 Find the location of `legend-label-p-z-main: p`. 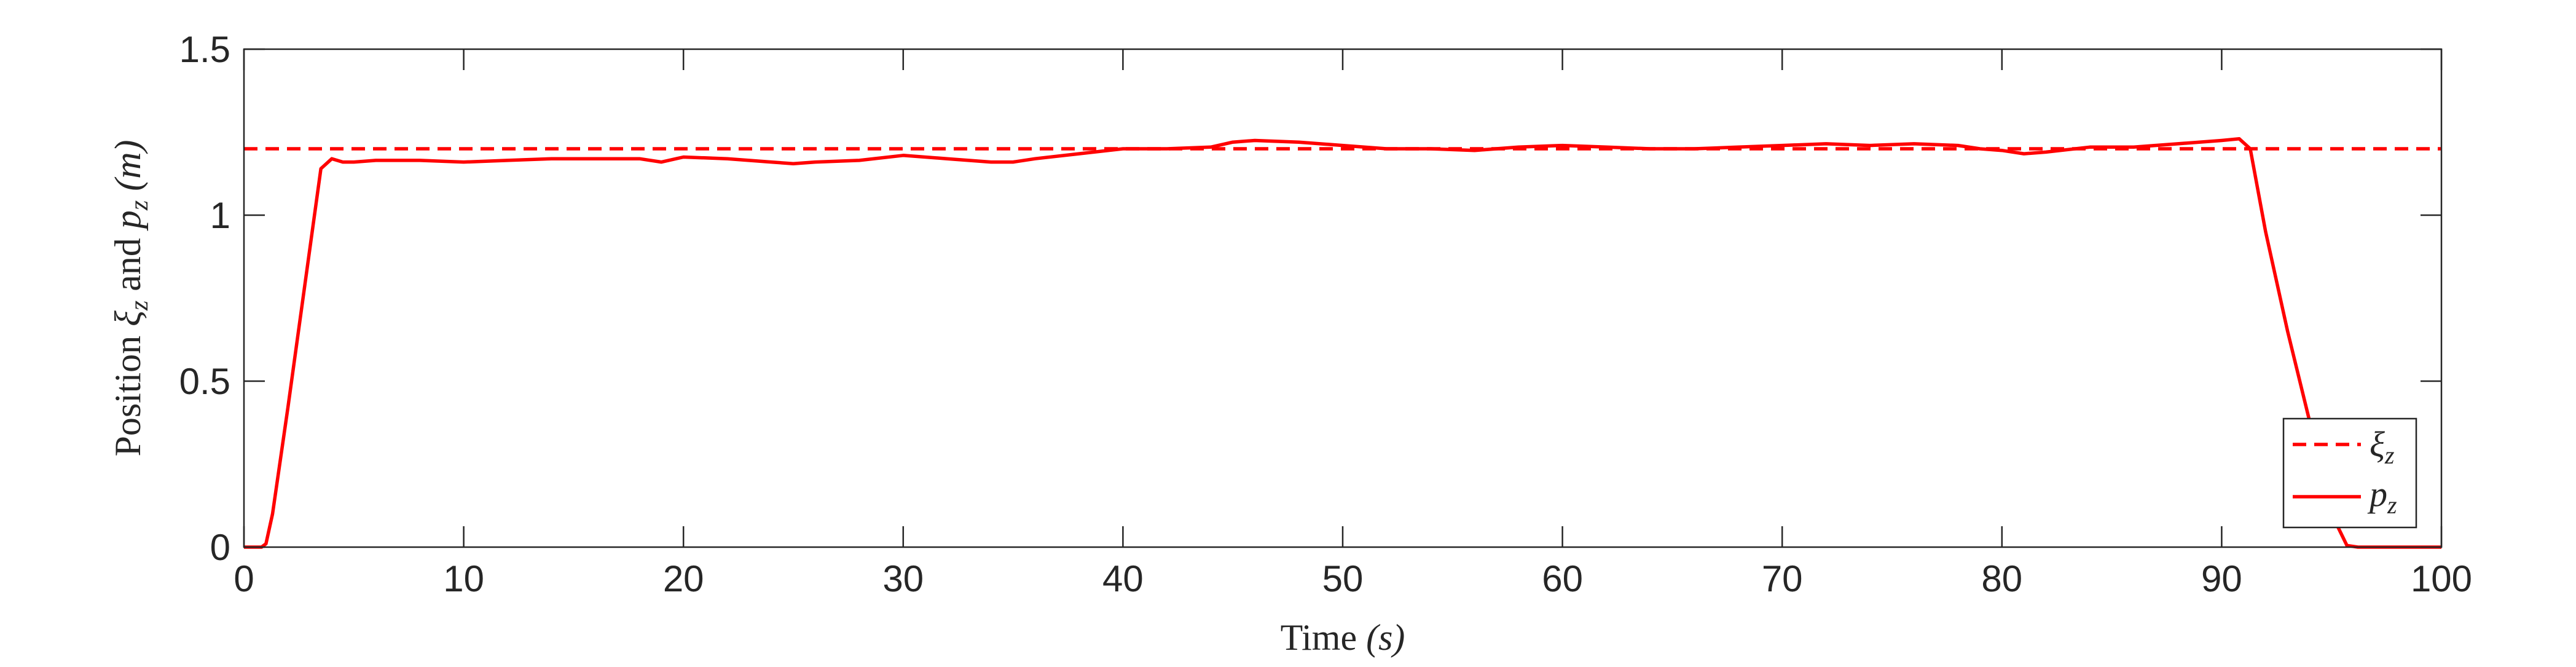

legend-label-p-z-main: p is located at coordinates (2377, 494).